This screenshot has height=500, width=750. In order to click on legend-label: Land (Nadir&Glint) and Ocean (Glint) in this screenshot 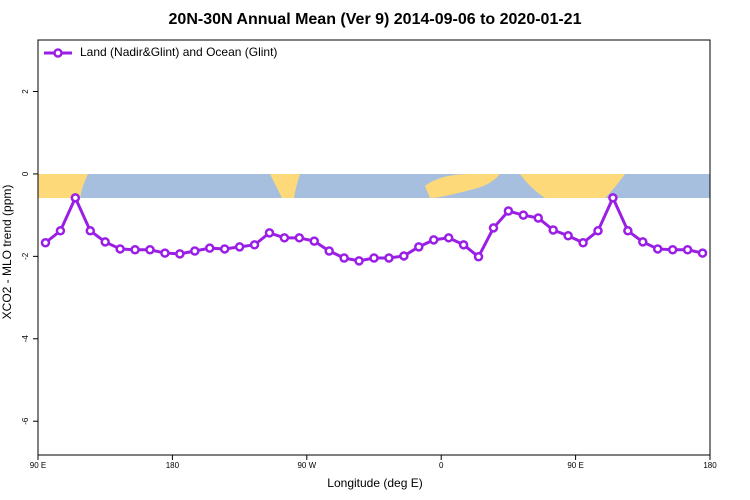, I will do `click(178, 52)`.